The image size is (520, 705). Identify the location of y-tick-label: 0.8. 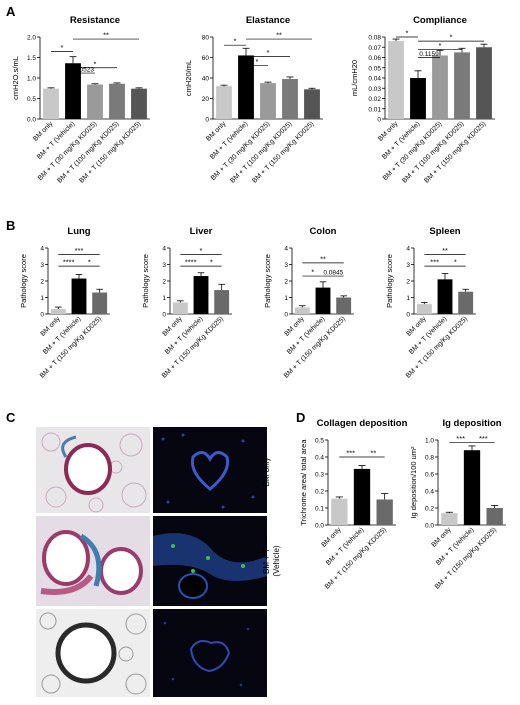
(429, 458).